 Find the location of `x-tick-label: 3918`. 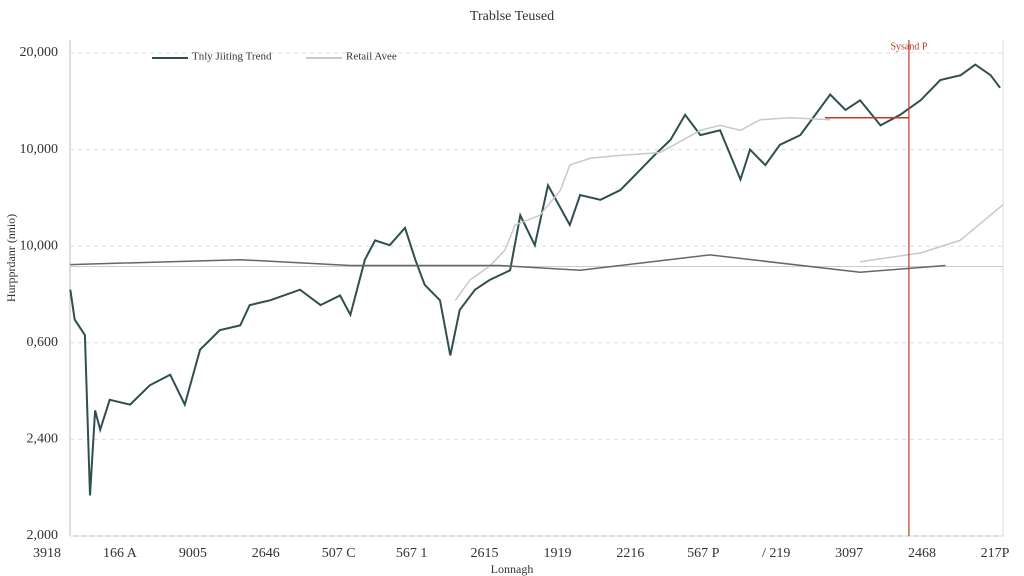

x-tick-label: 3918 is located at coordinates (47, 553).